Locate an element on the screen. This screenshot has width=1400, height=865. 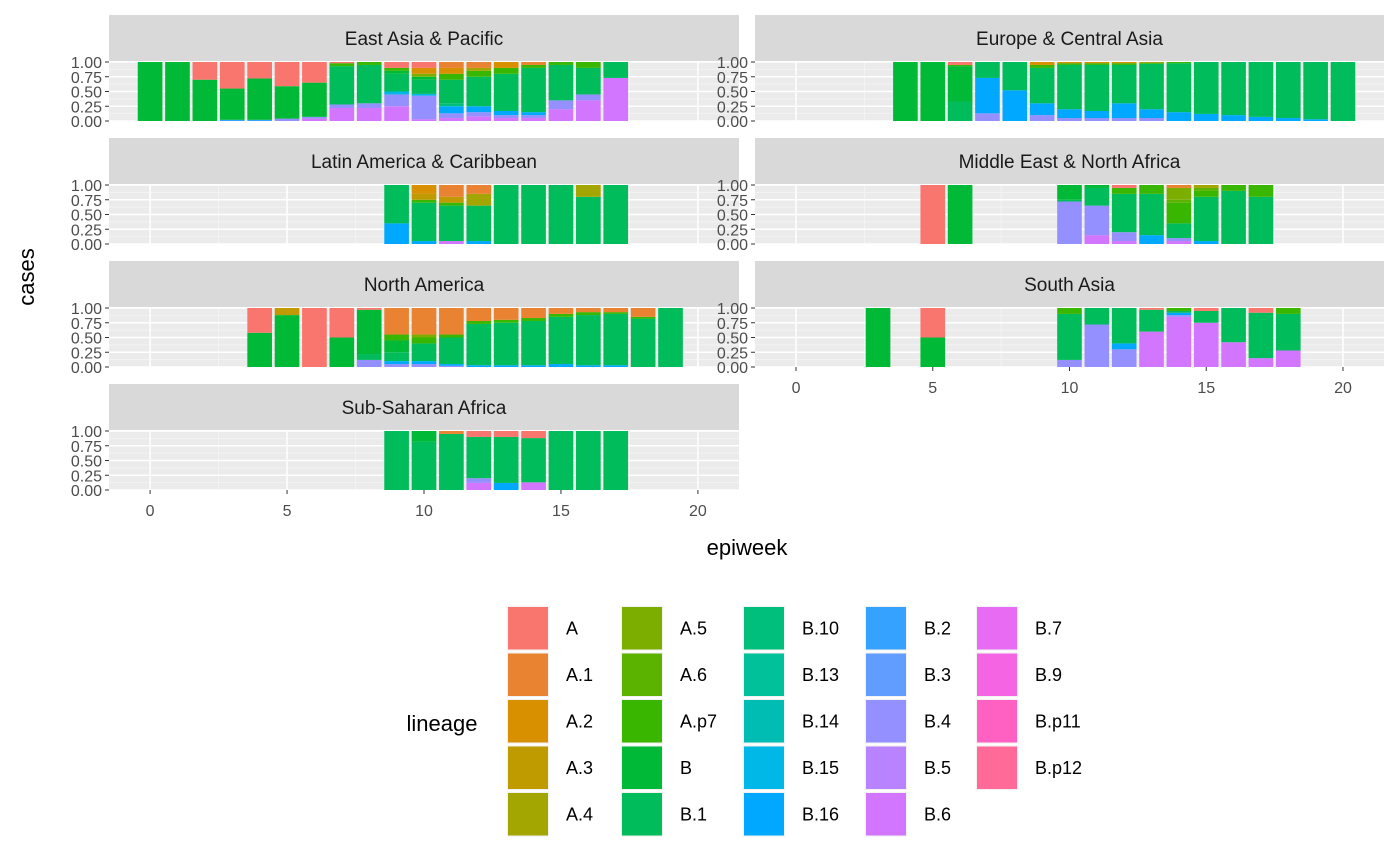
legend-item-A: A is located at coordinates (541, 628).